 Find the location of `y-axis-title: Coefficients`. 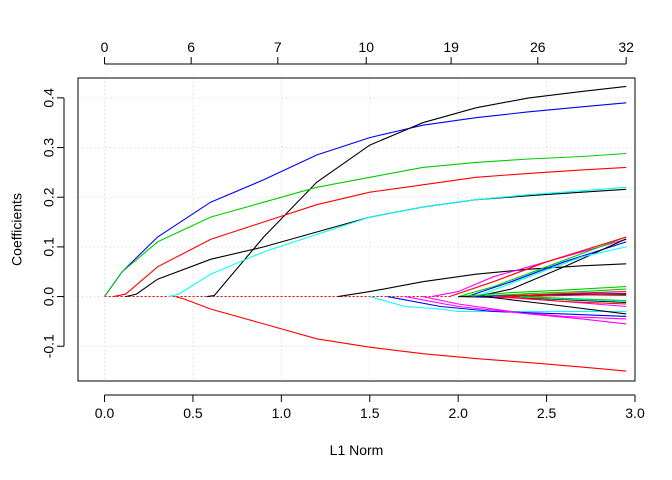

y-axis-title: Coefficients is located at coordinates (17, 229).